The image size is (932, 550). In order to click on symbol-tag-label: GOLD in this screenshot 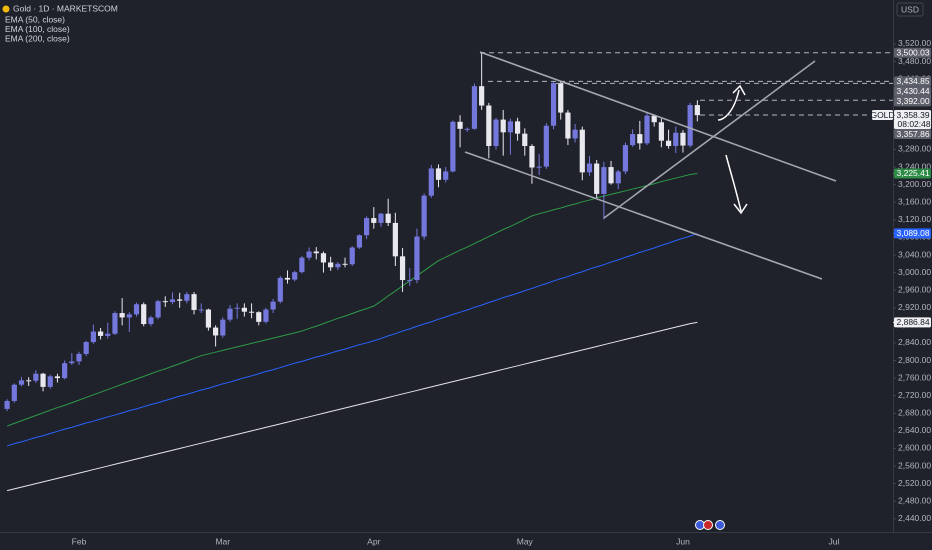, I will do `click(882, 115)`.